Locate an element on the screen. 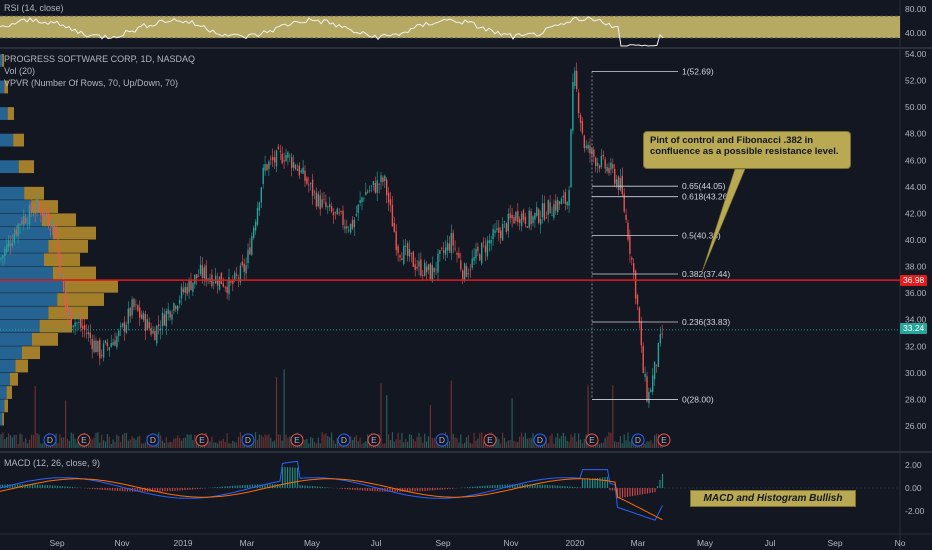 This screenshot has width=932, height=550. signal-line is located at coordinates (331, 499).